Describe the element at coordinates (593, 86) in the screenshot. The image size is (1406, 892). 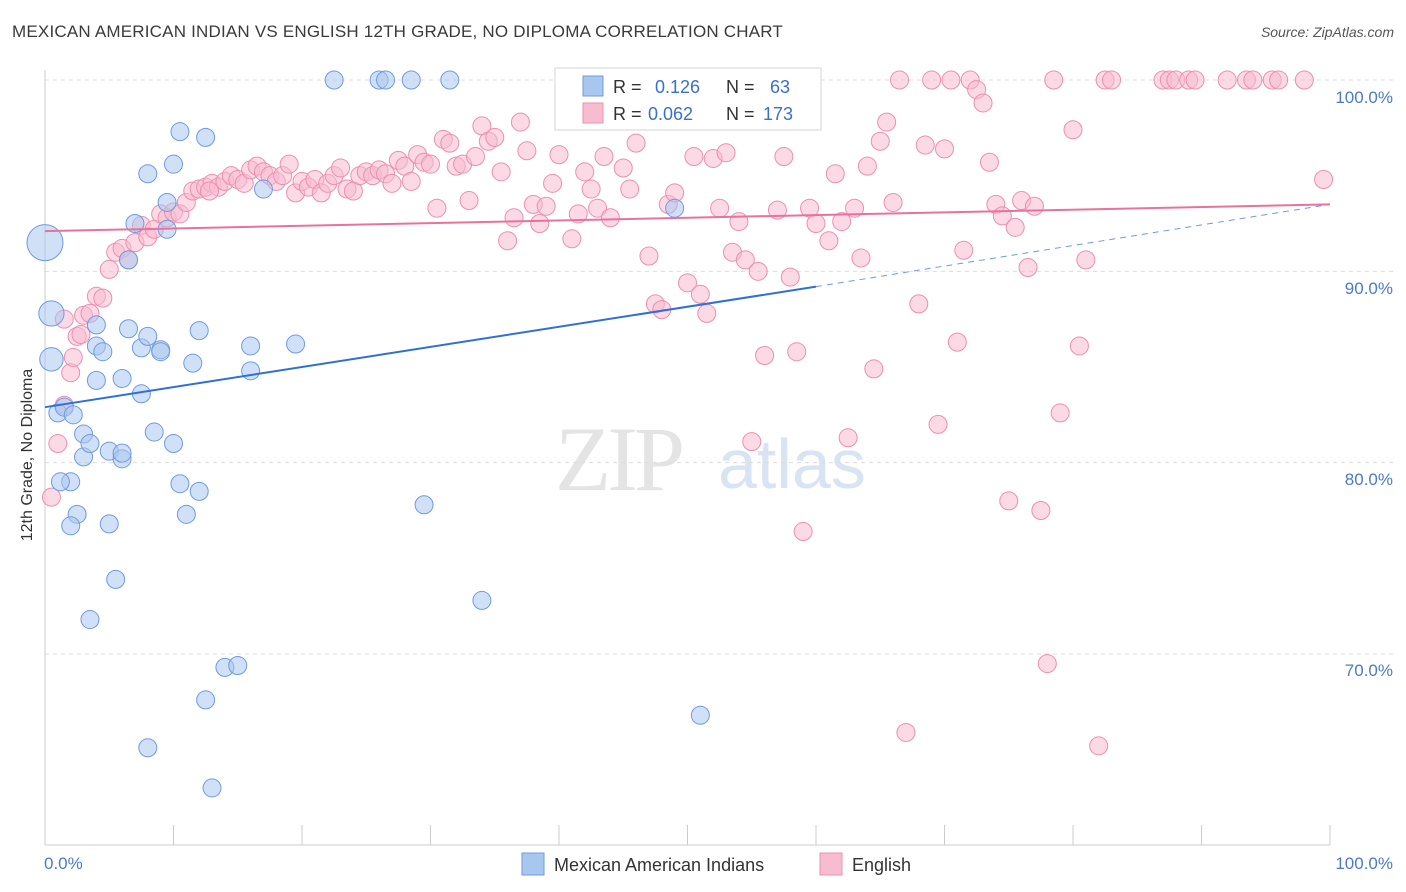
I see `stats-blue-swatch` at that location.